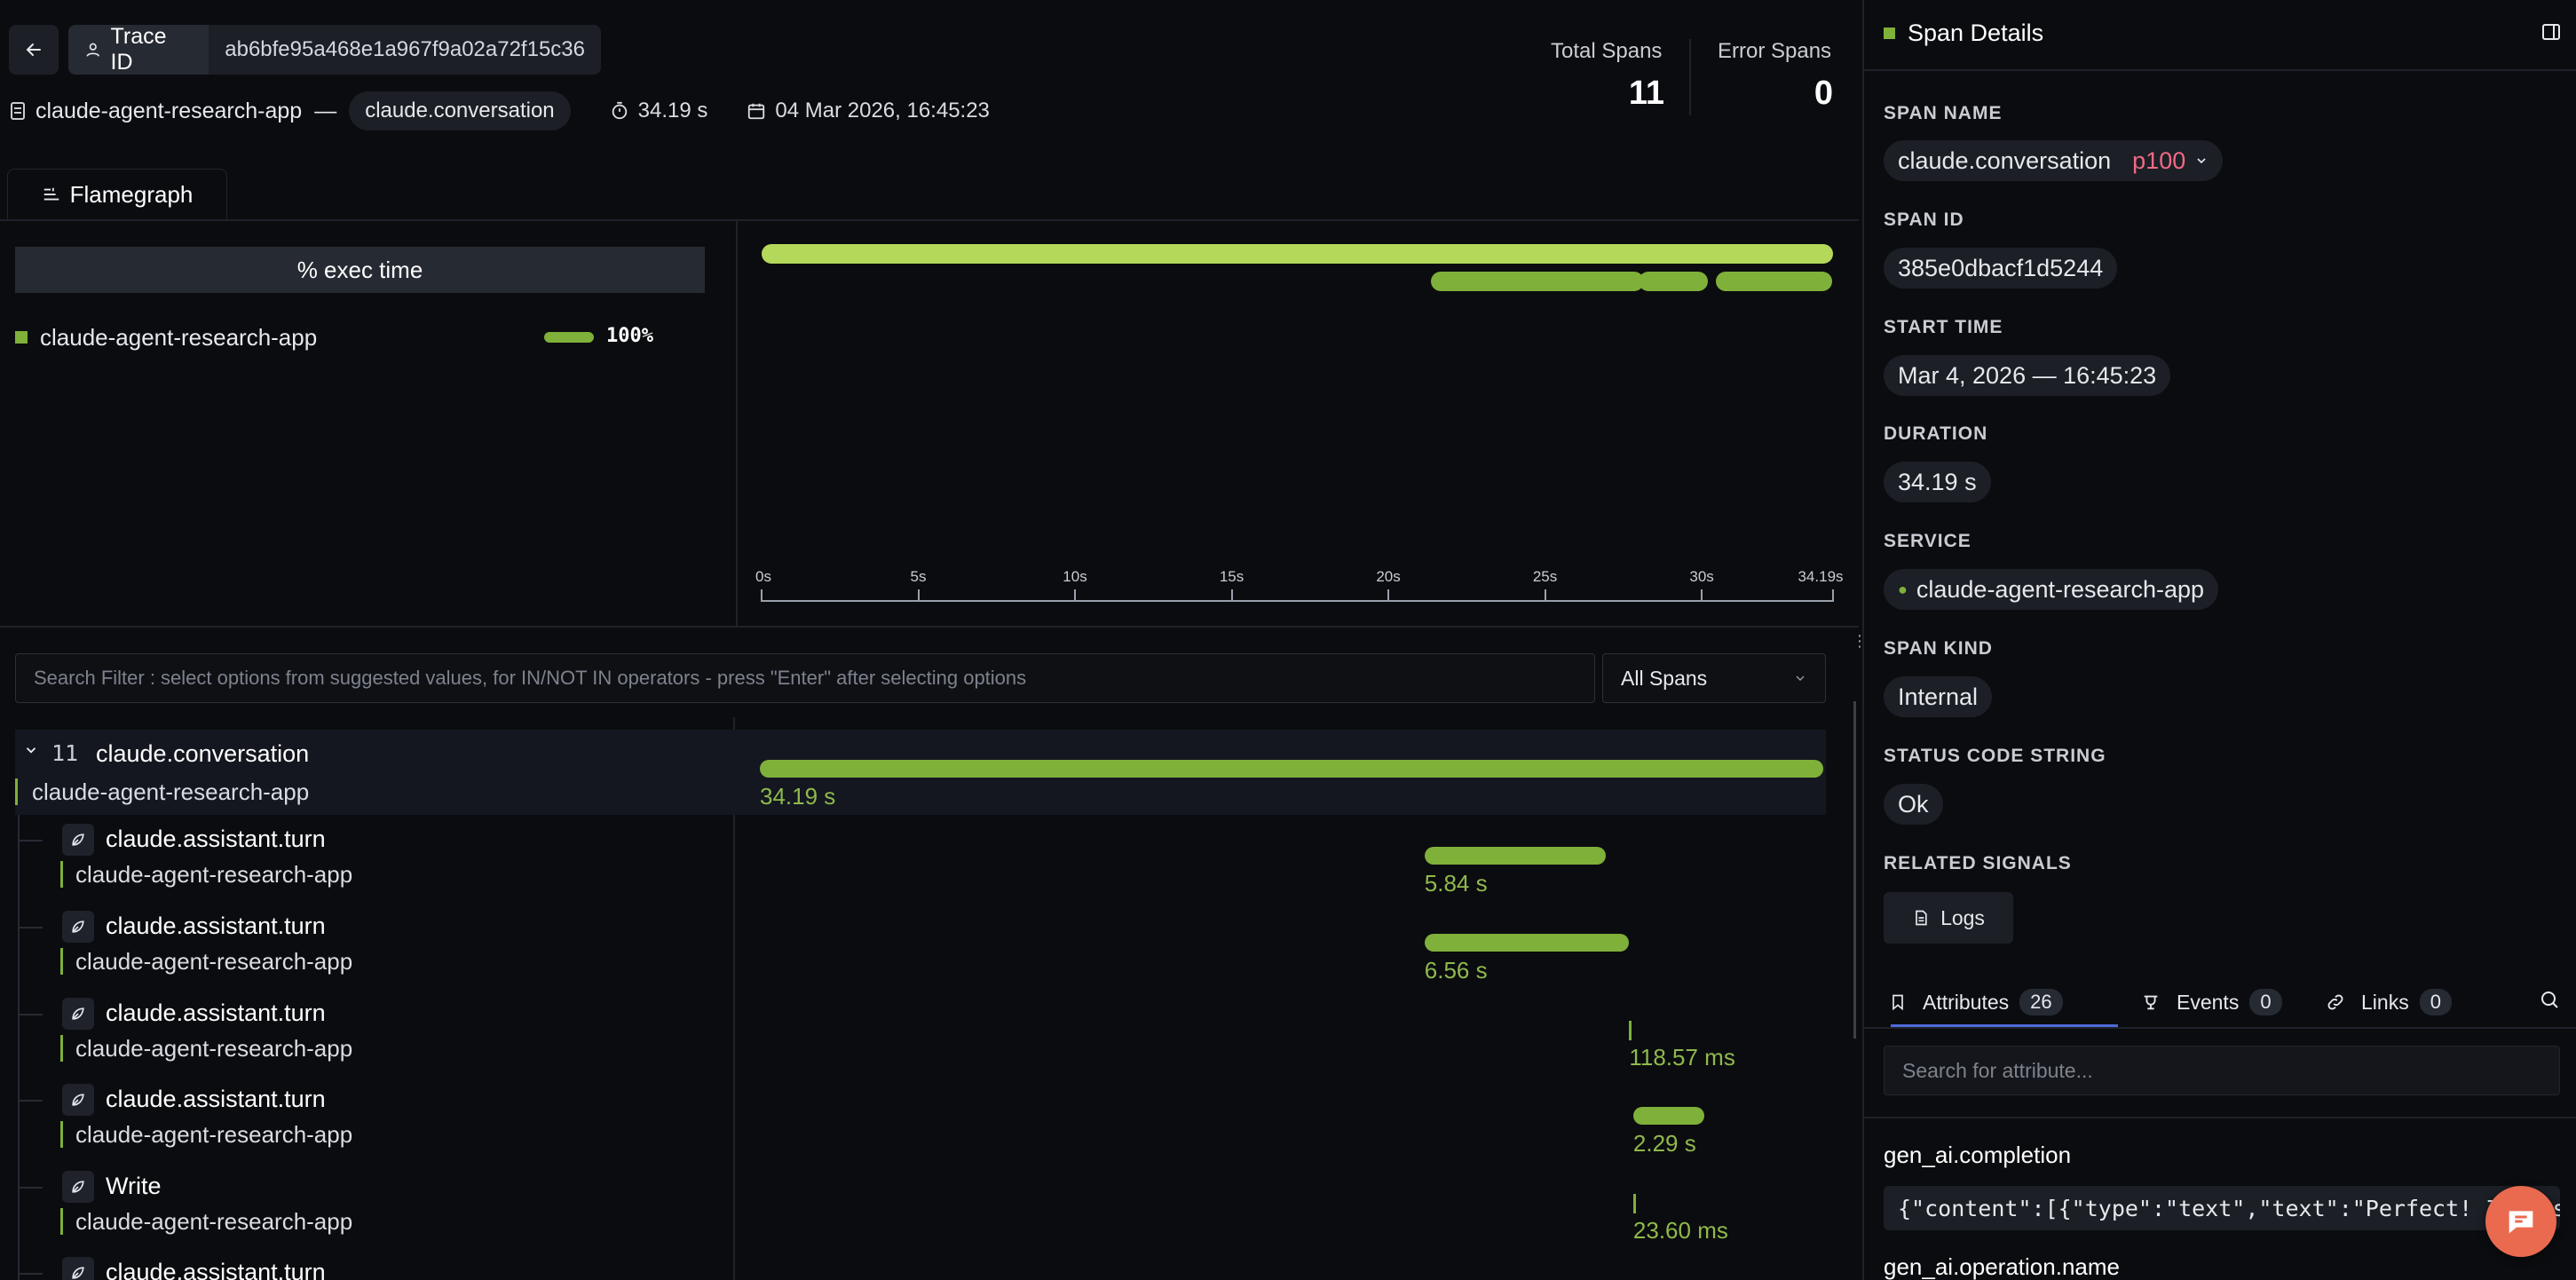 Image resolution: width=2576 pixels, height=1280 pixels. Describe the element at coordinates (1913, 804) in the screenshot. I see `status-code-value: Ok` at that location.